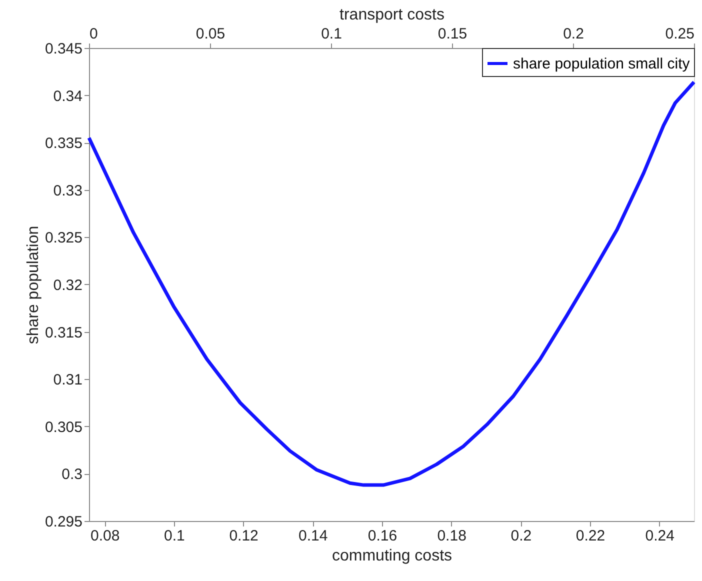 Image resolution: width=702 pixels, height=581 pixels. Describe the element at coordinates (383, 536) in the screenshot. I see `x-tick-label: 0.16` at that location.